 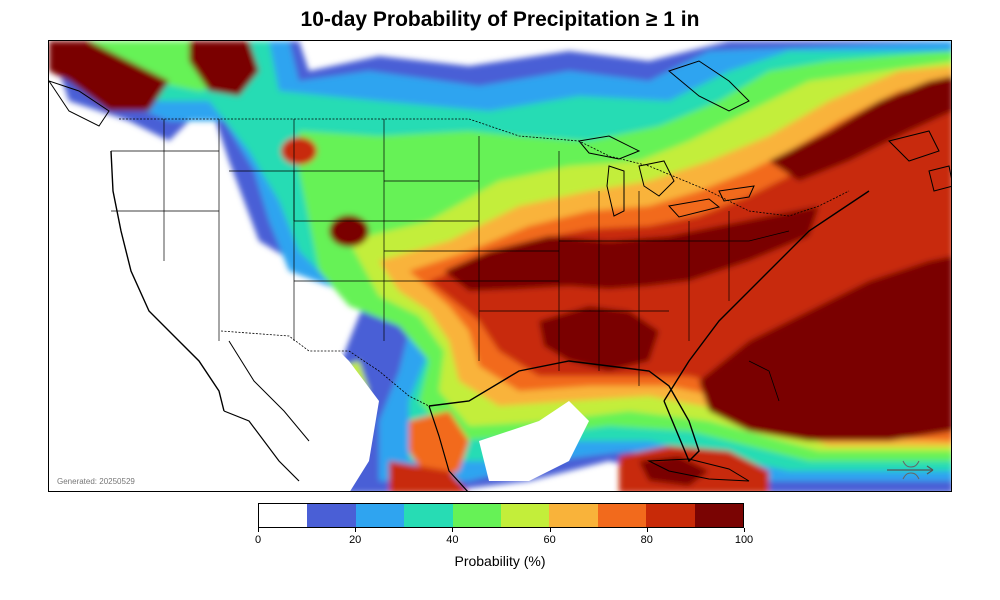 What do you see at coordinates (910, 470) in the screenshot?
I see `logo-icon` at bounding box center [910, 470].